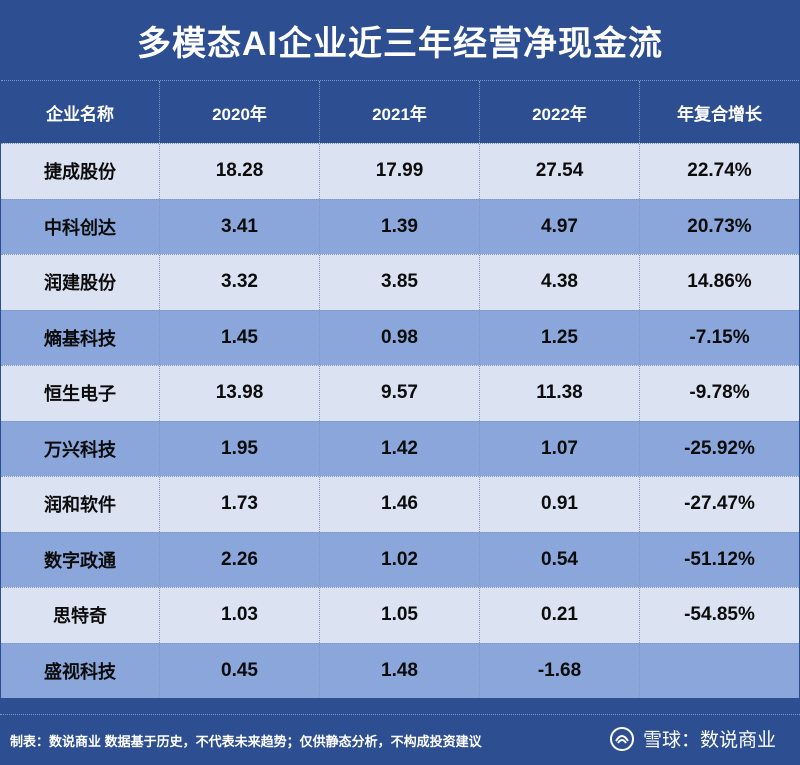 Image resolution: width=800 pixels, height=765 pixels. I want to click on company-name-cell: 万兴科技, so click(80, 449).